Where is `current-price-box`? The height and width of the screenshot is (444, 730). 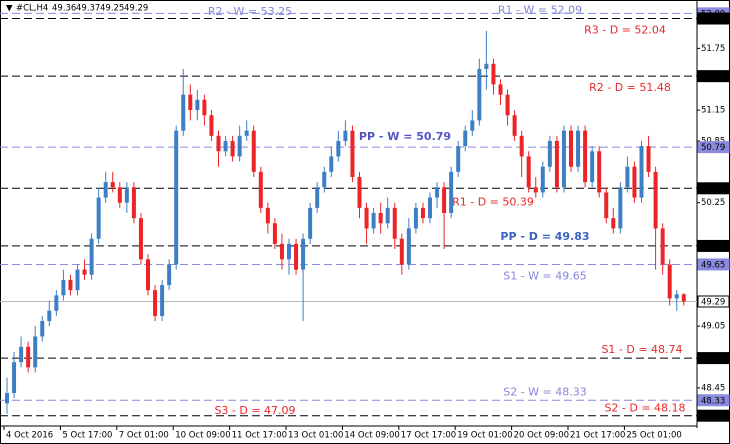
current-price-box is located at coordinates (713, 301).